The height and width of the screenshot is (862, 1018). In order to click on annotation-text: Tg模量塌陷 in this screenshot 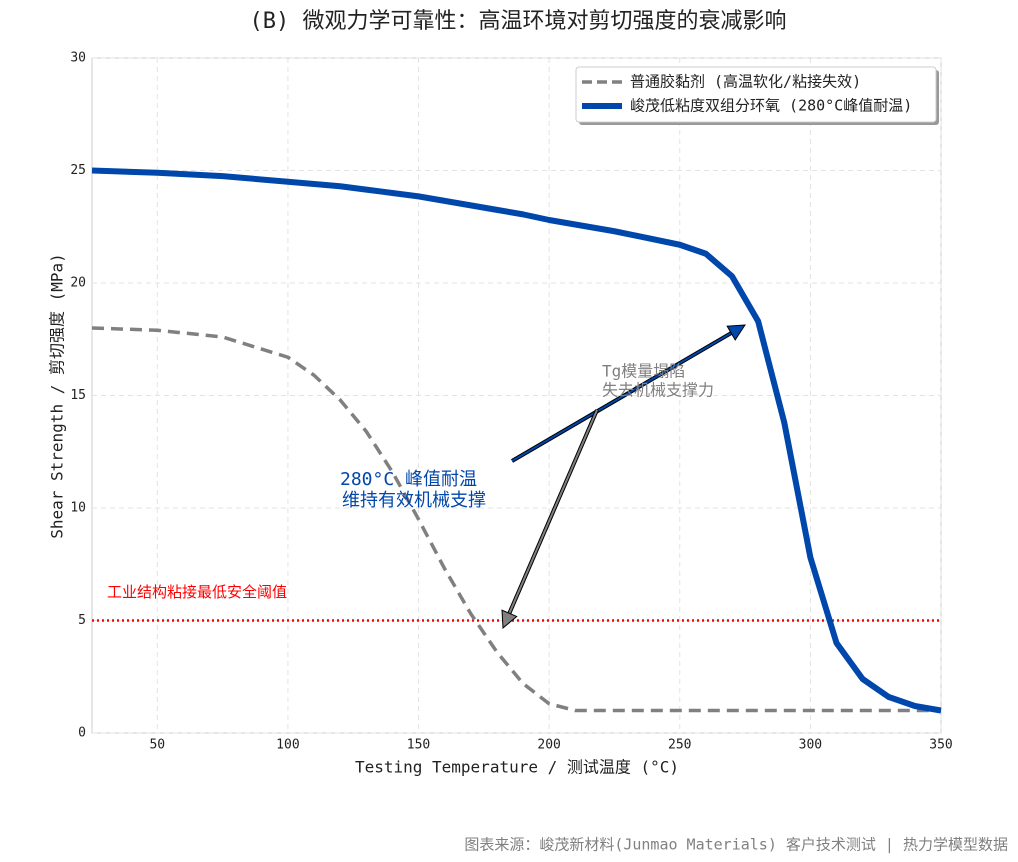, I will do `click(643, 371)`.